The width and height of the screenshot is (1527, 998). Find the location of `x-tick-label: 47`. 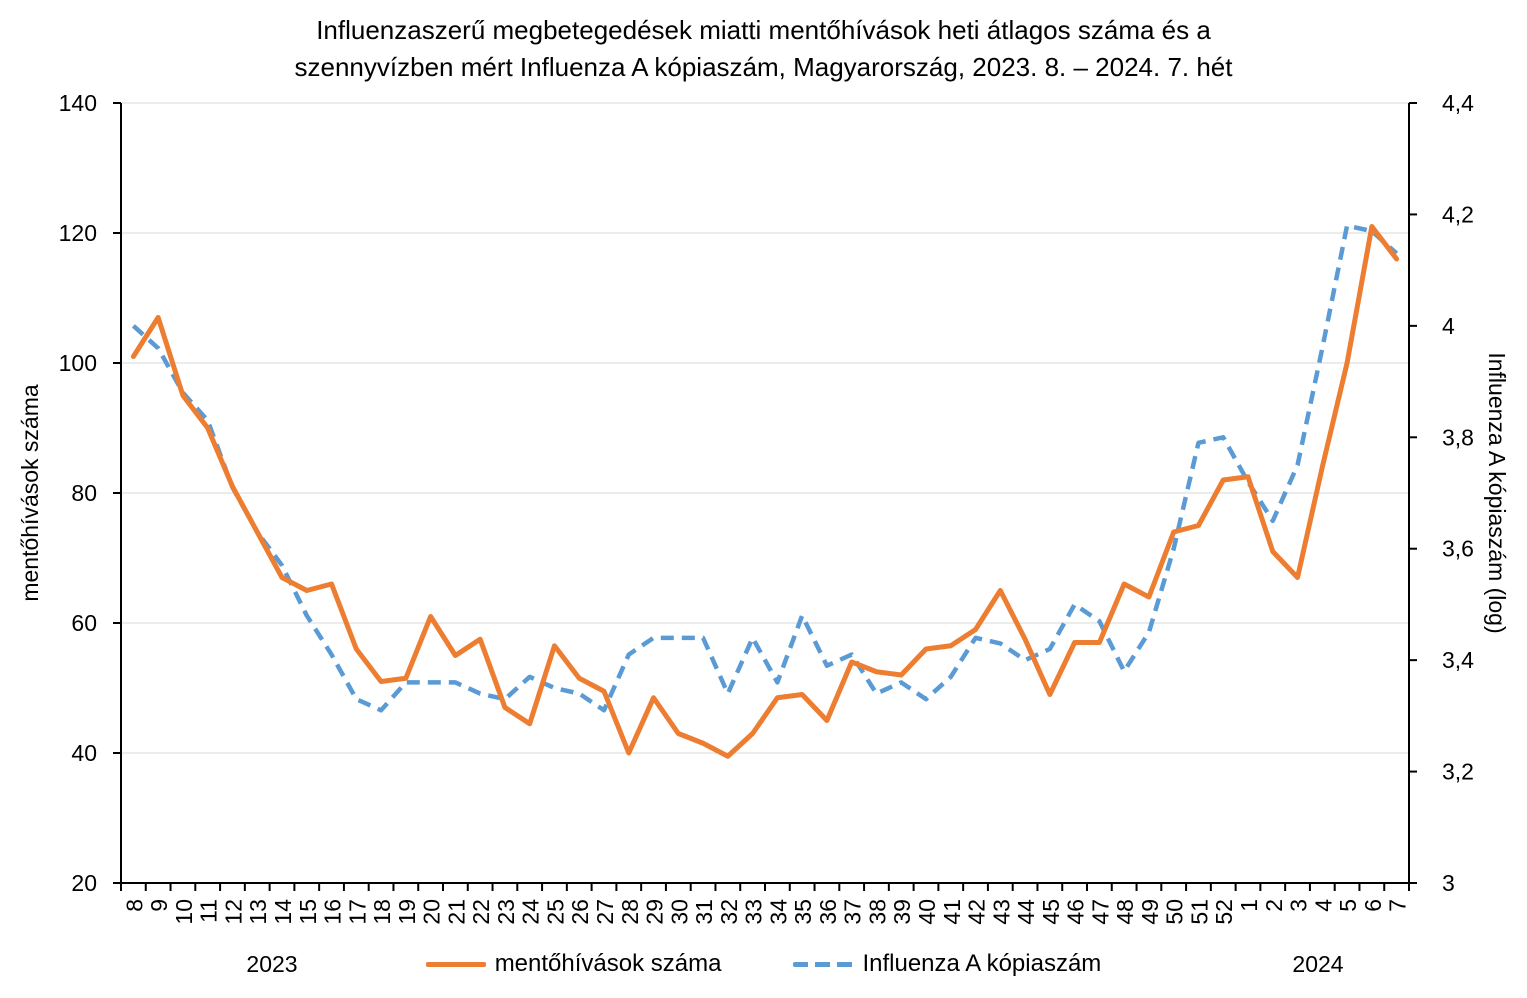

x-tick-label: 47 is located at coordinates (1100, 912).